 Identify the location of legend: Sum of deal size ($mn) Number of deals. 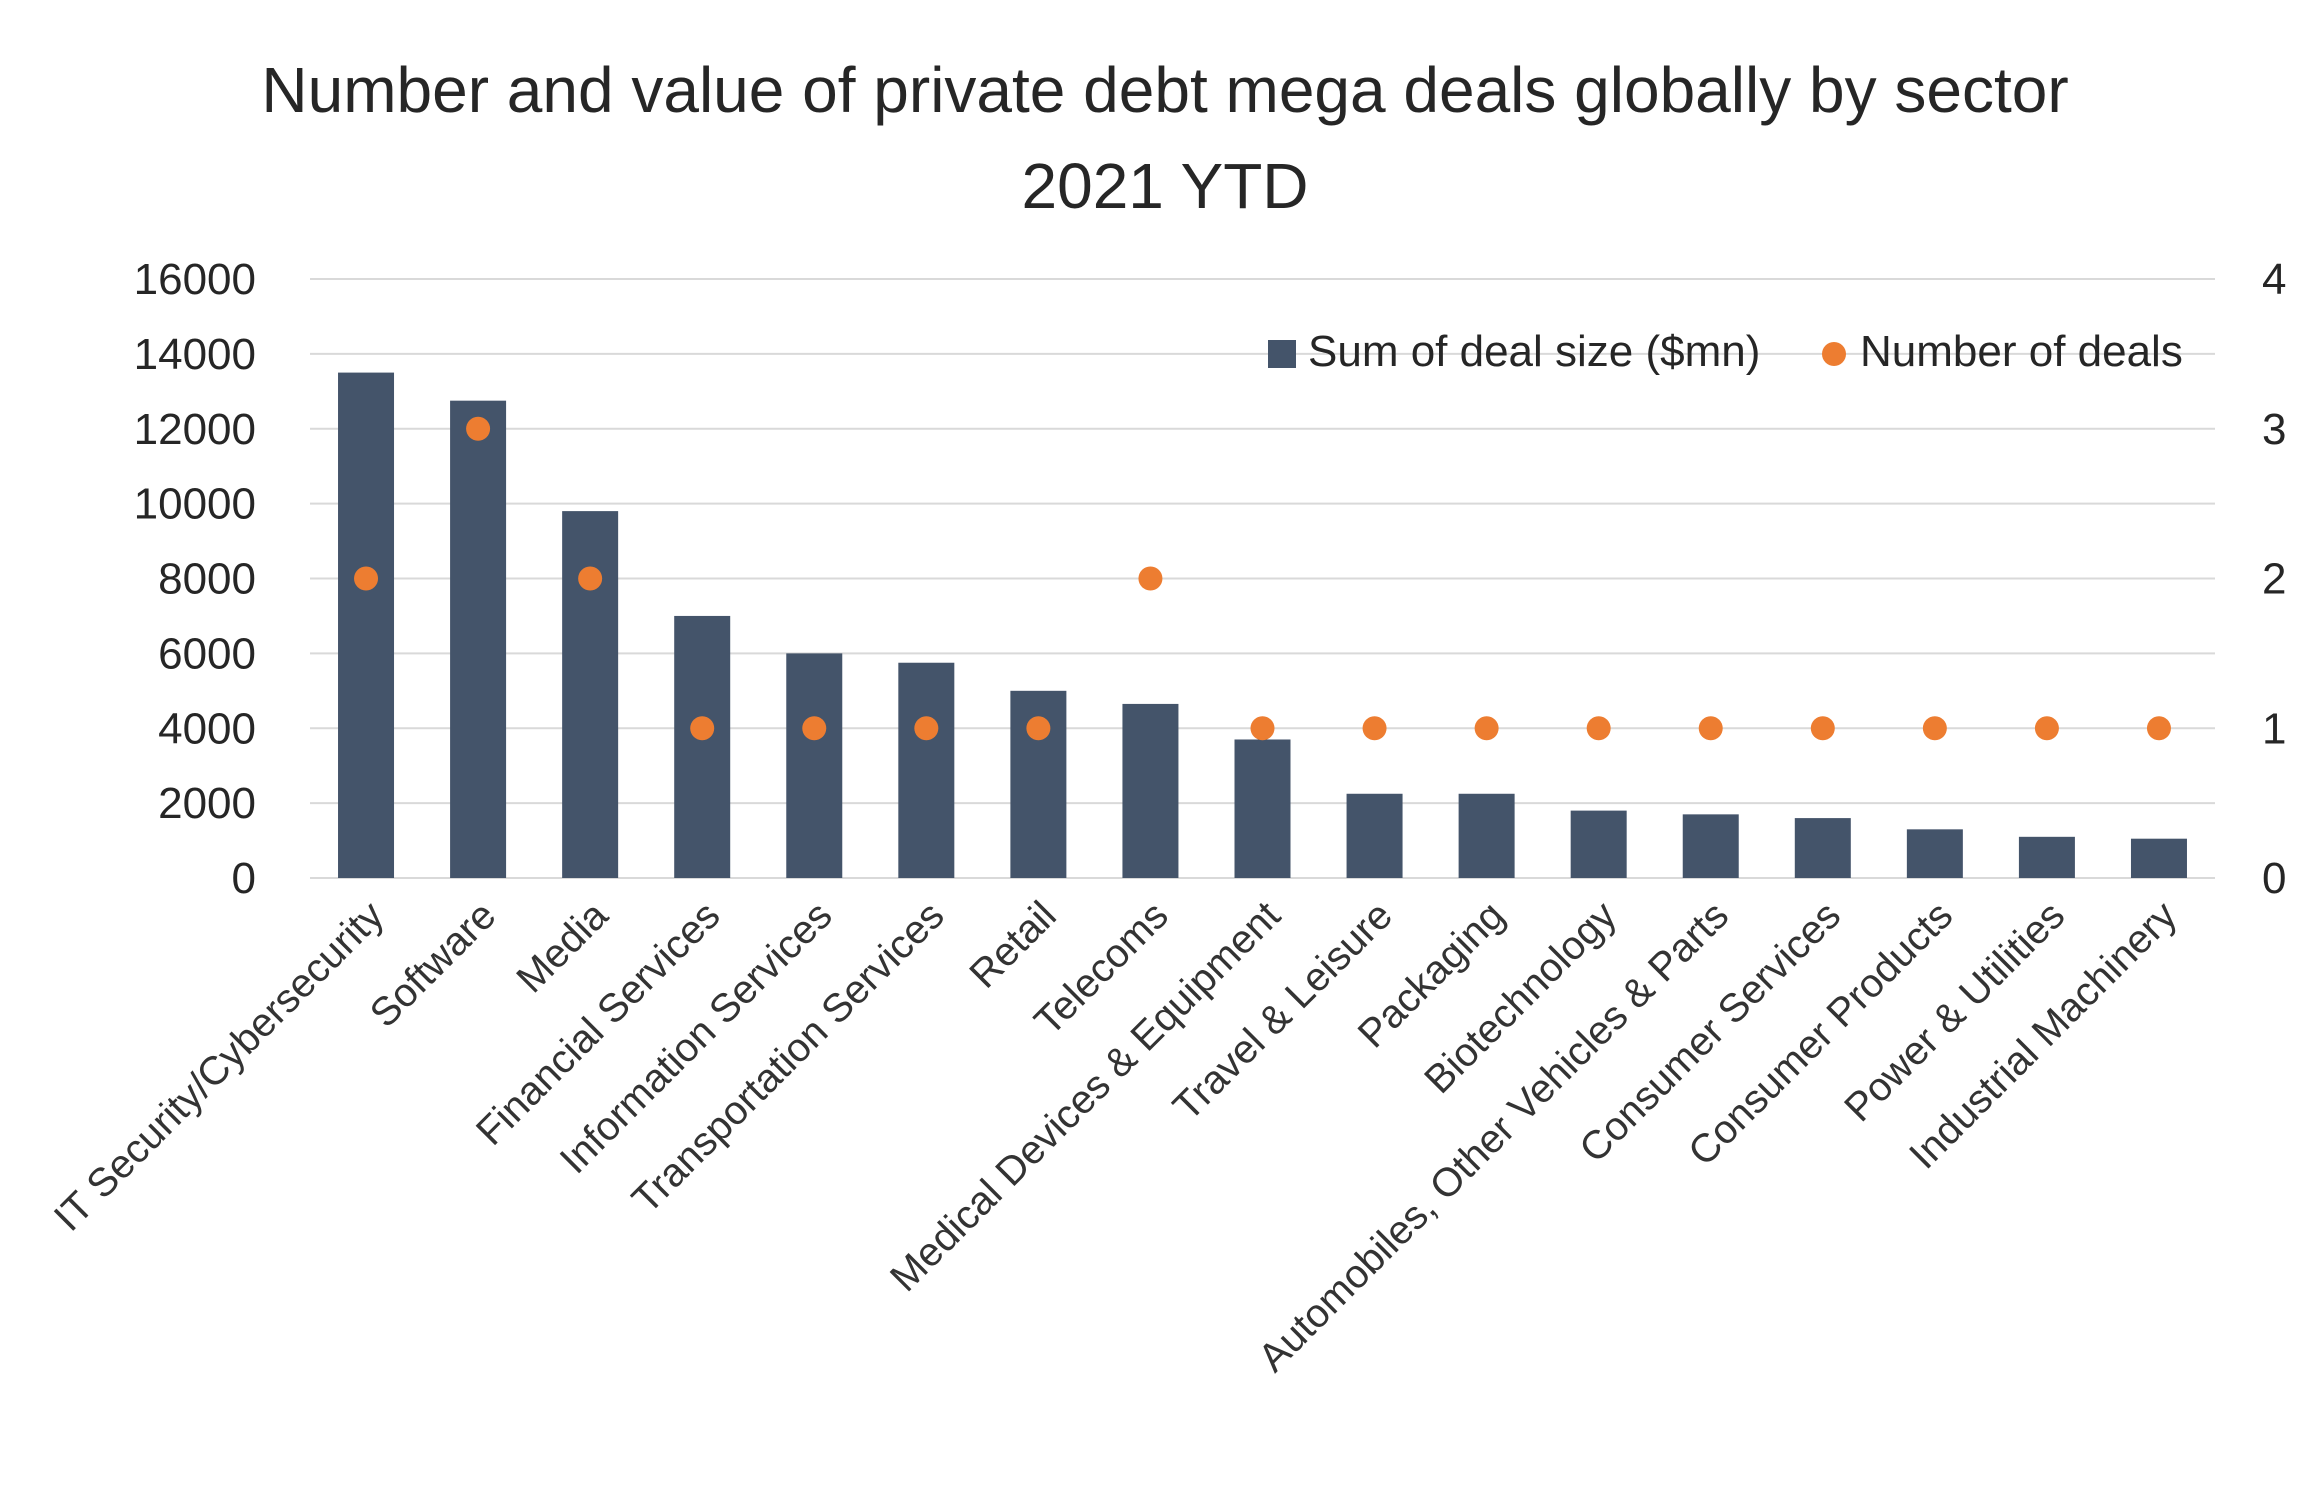
(1725, 351).